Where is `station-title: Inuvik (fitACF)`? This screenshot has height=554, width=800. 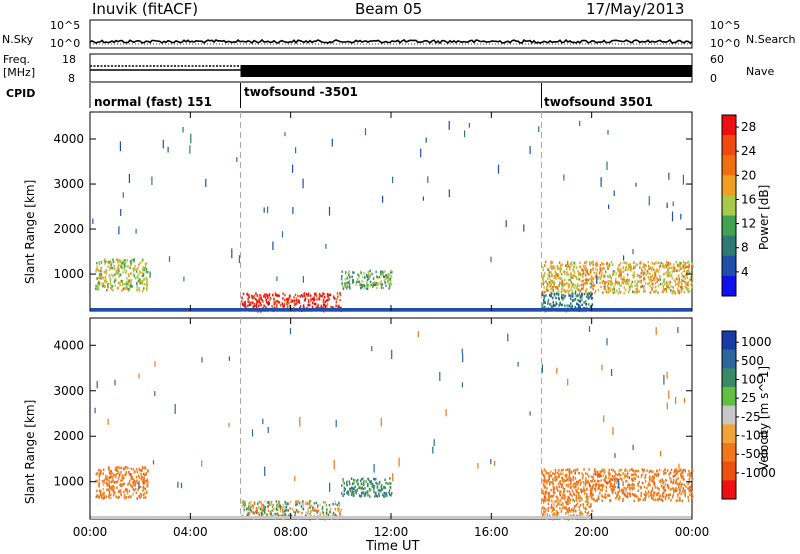 station-title: Inuvik (fitACF) is located at coordinates (145, 9).